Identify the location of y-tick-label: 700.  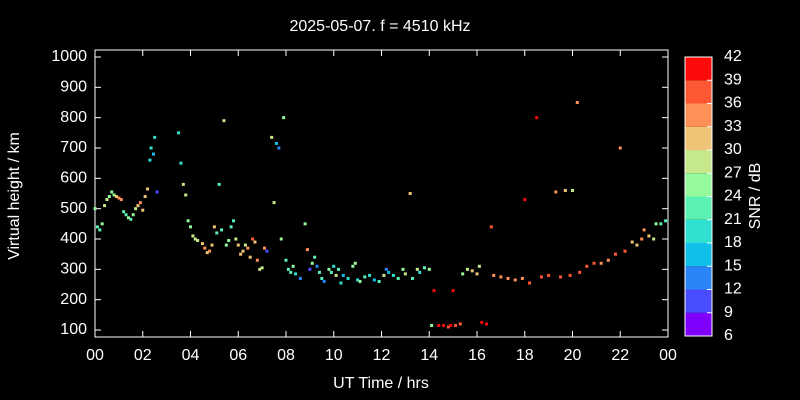
(73, 147).